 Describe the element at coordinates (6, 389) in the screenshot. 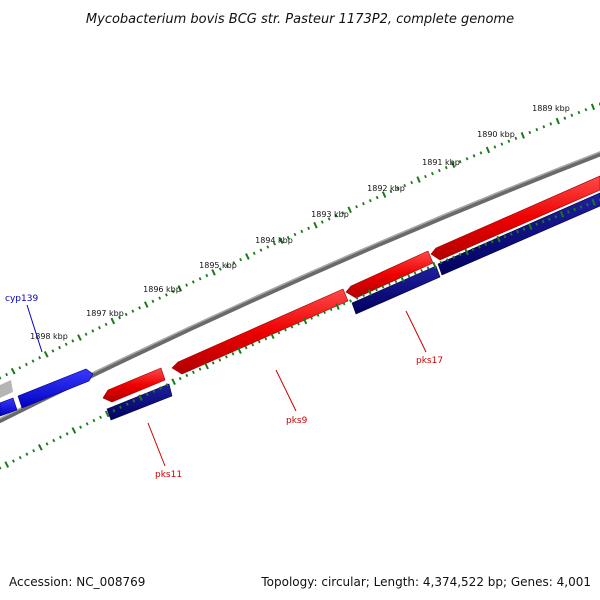

I see `gene-arrow-grey` at that location.